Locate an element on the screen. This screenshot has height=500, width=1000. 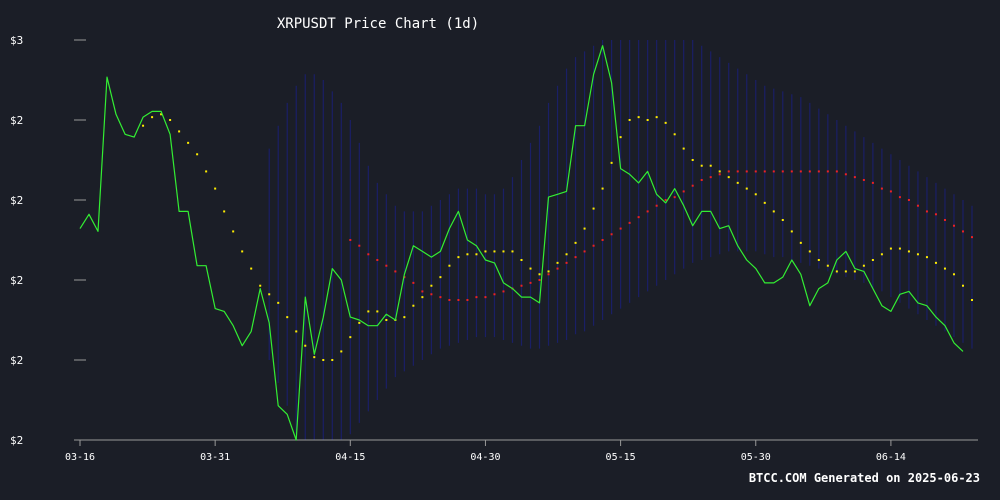
chart-title: XRPUSDT Price Chart (1d) is located at coordinates (378, 24).